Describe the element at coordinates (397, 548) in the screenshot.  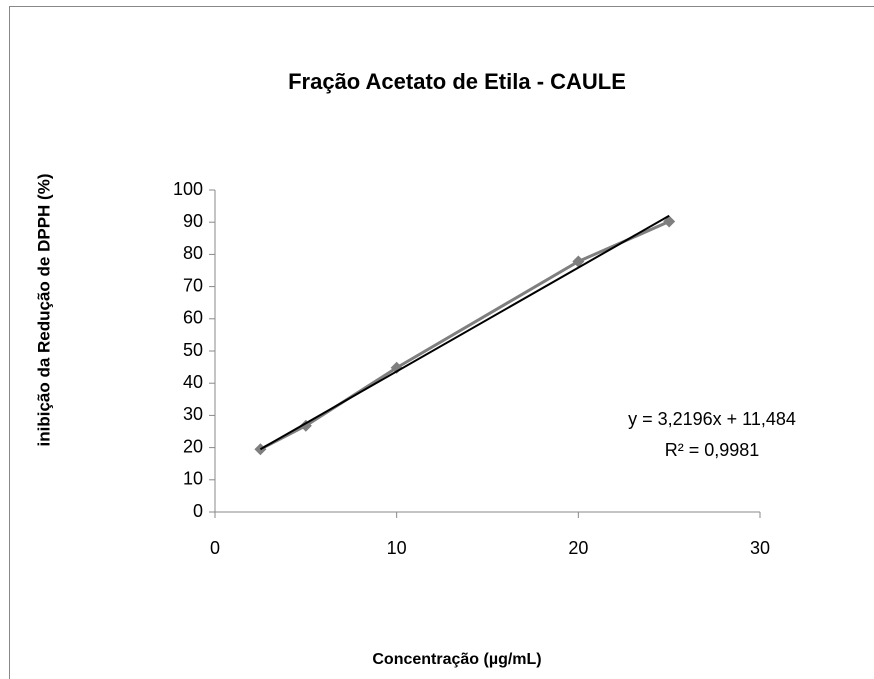
I see `x-tick-label: 10` at that location.